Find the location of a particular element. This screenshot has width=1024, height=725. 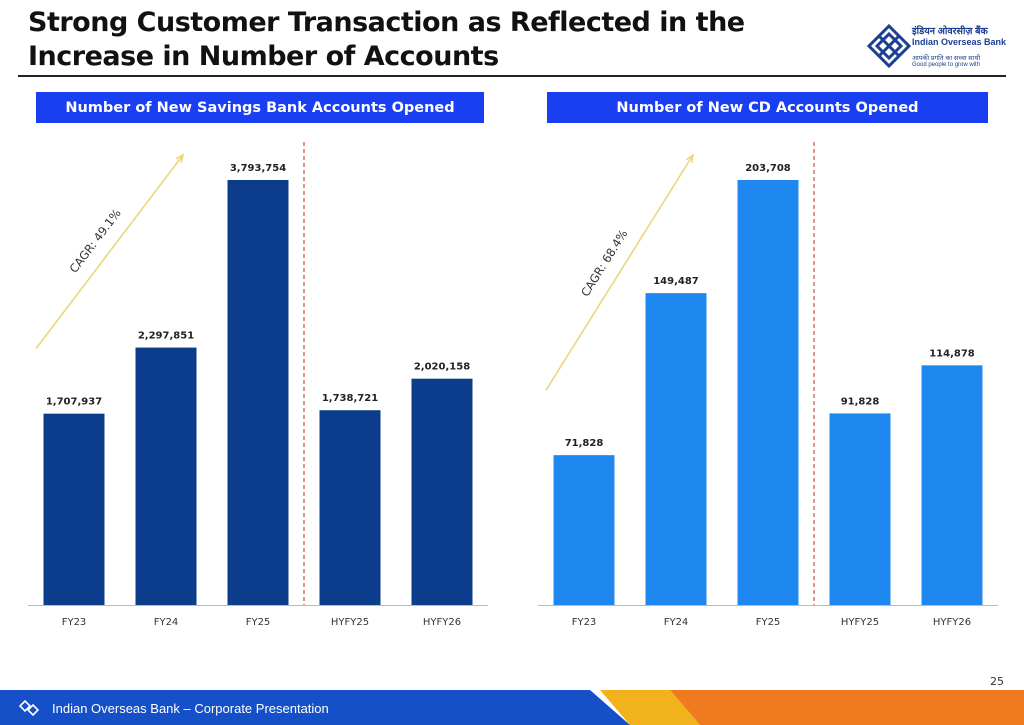

data-label: 2,297,851 is located at coordinates (166, 336).